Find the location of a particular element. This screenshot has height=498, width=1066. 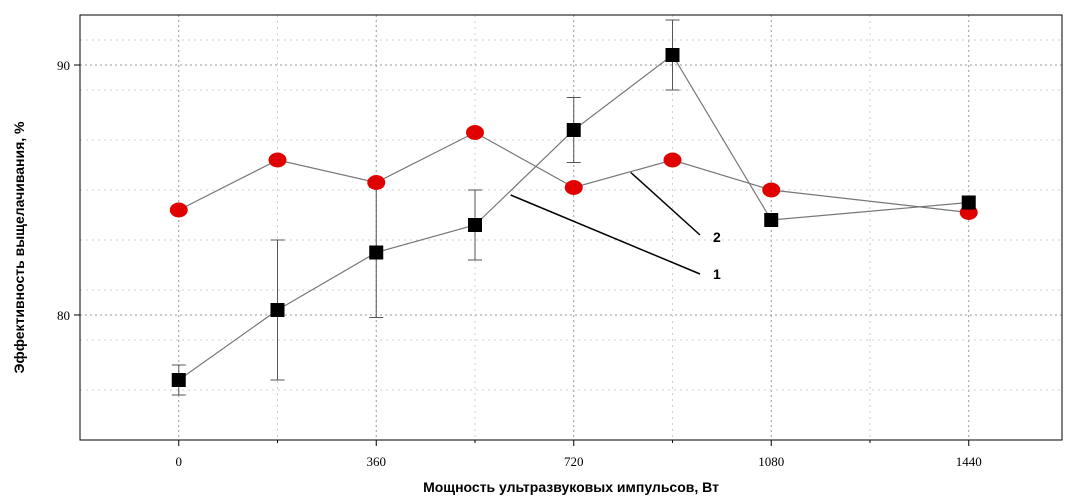

x-tick-label: 1440 is located at coordinates (969, 461).